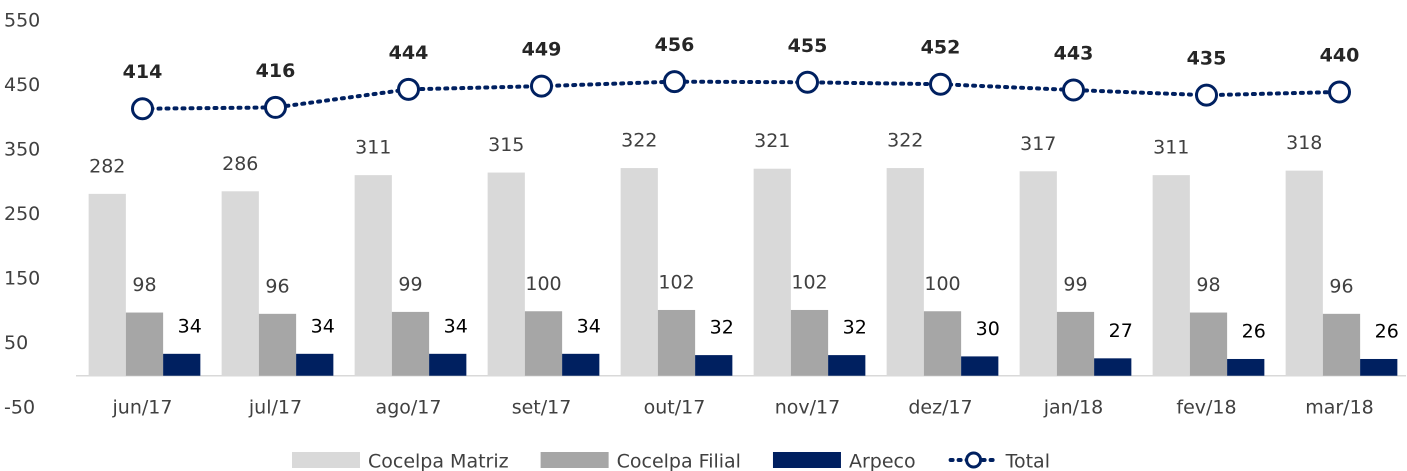 Image resolution: width=1407 pixels, height=471 pixels. What do you see at coordinates (506, 145) in the screenshot?
I see `data-label: 315` at bounding box center [506, 145].